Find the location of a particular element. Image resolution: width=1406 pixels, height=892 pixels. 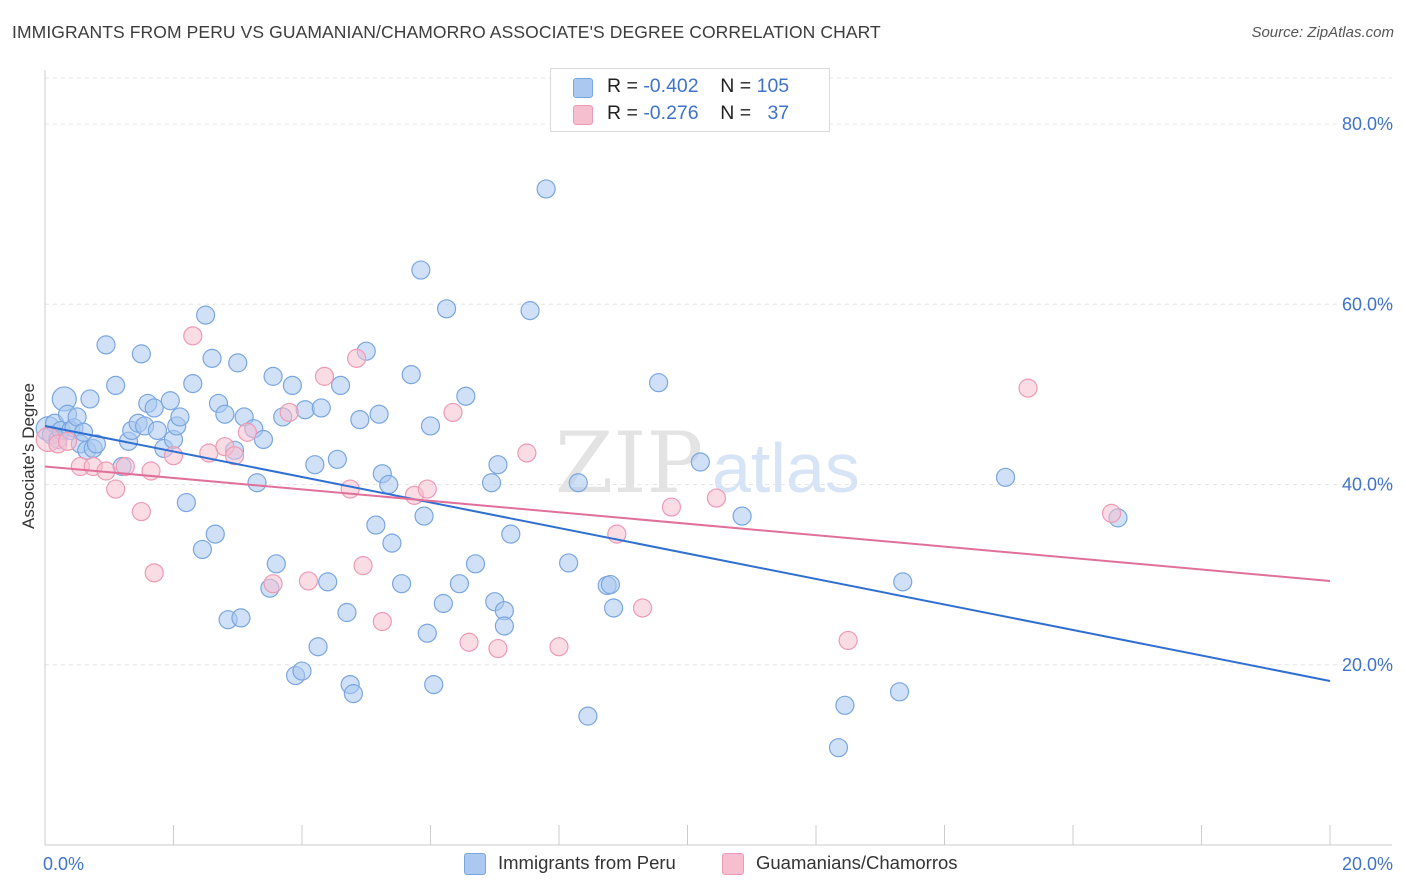

bottom-legend-swatch-guamanian is located at coordinates (733, 864).